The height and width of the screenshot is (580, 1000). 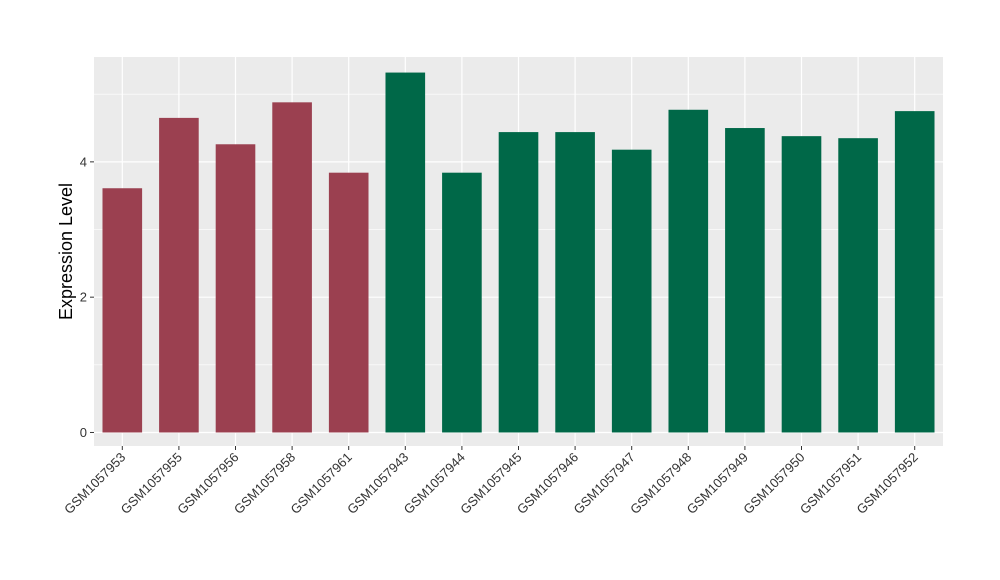 I want to click on y-axis-title: Expression Level, so click(x=66, y=251).